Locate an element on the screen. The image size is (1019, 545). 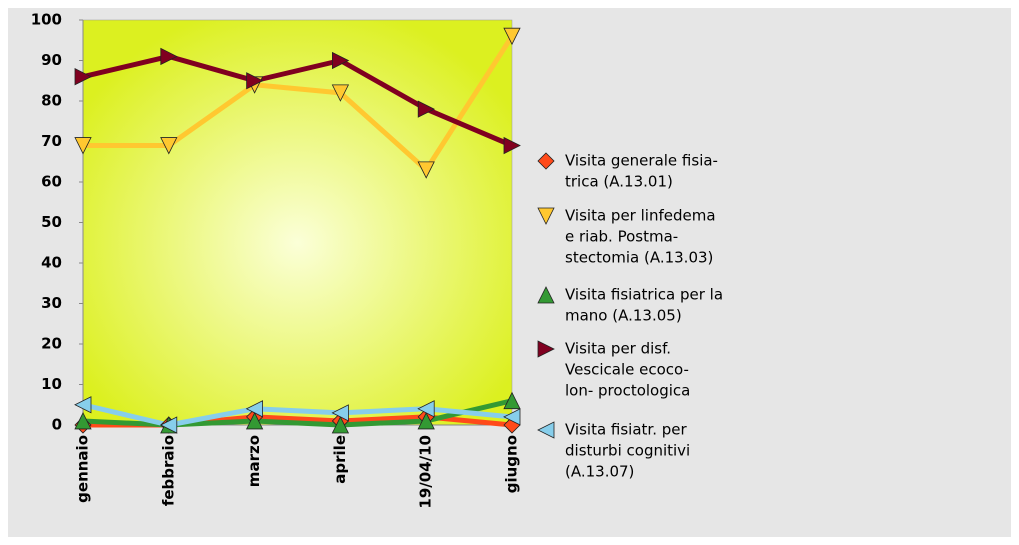
legend-label: trica (A.13.01) is located at coordinates (619, 182).